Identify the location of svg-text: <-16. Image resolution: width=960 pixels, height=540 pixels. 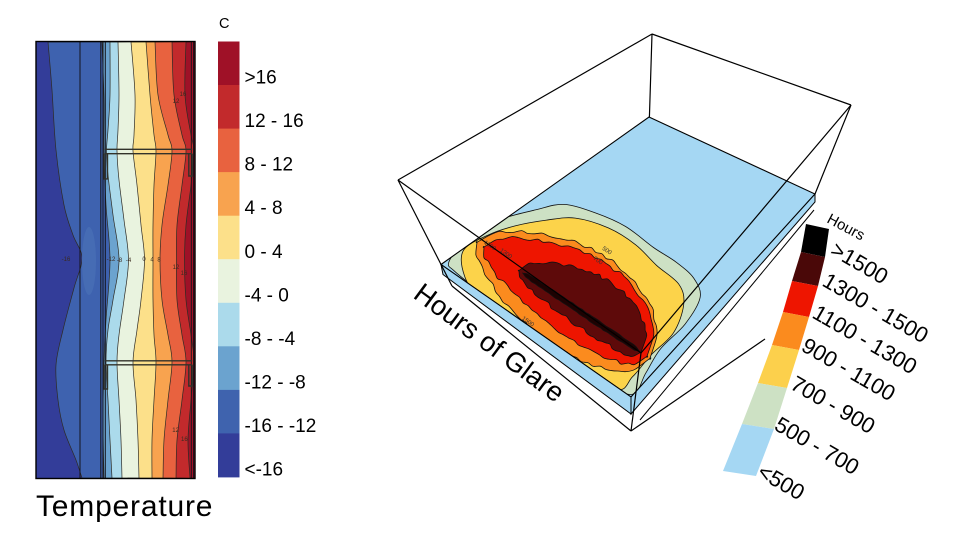
(264, 470).